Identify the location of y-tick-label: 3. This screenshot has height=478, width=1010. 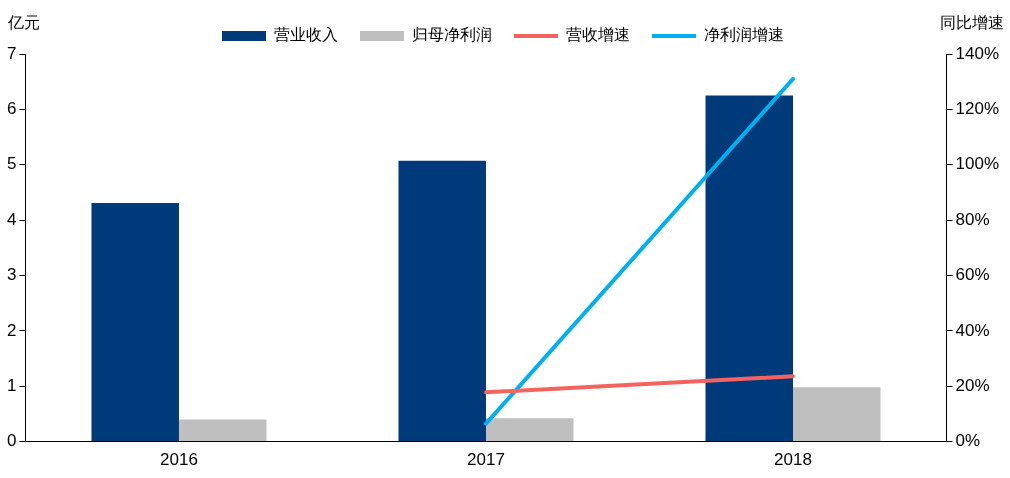
(11, 275).